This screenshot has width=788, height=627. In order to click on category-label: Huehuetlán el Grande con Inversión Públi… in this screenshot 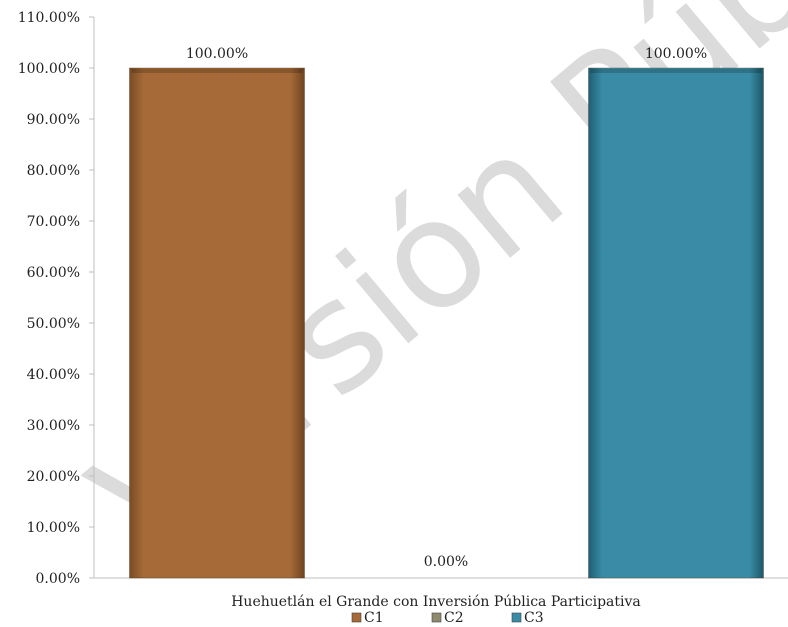, I will do `click(436, 602)`.